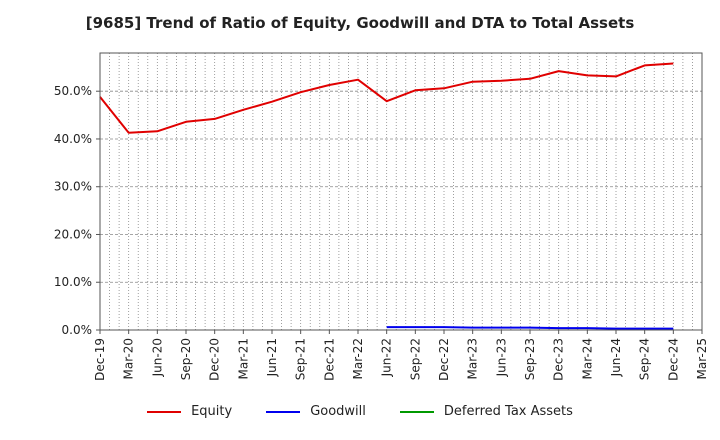  I want to click on legend-swatch-goodwill, so click(283, 411).